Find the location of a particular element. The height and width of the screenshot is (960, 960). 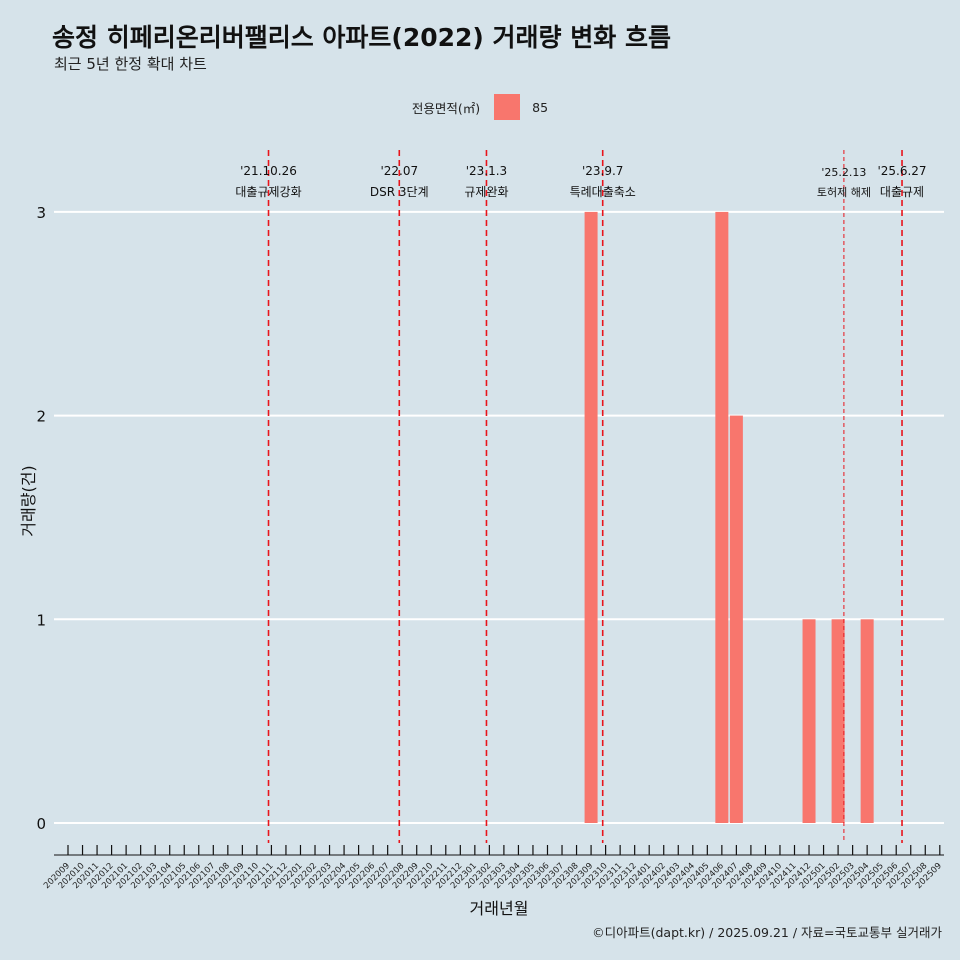

chart-title: 송정 히페리온리버팰리스 아파트(2022) 거래량 변화 흐름 is located at coordinates (361, 37).